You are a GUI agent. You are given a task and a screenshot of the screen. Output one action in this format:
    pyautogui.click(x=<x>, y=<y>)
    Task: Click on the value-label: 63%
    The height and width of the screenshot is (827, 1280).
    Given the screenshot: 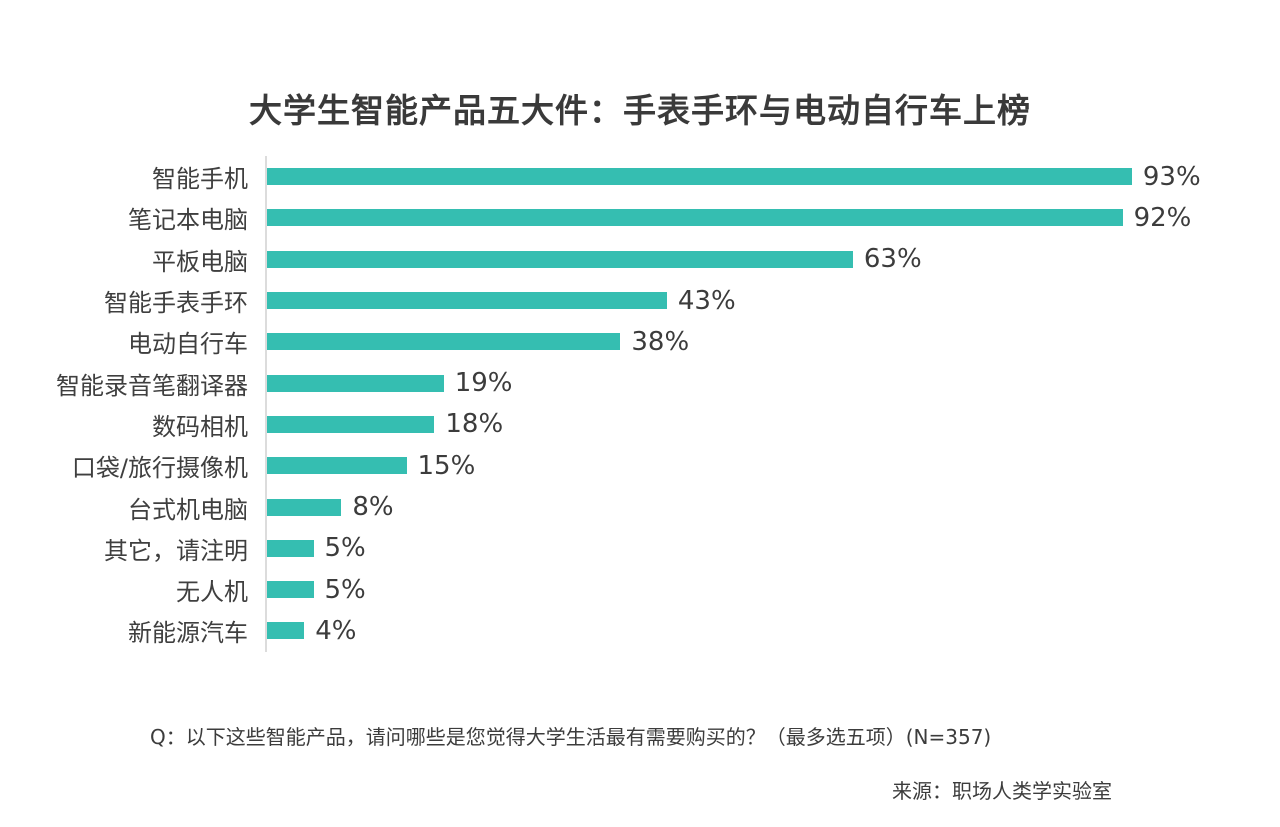 What is the action you would take?
    pyautogui.click(x=892, y=259)
    